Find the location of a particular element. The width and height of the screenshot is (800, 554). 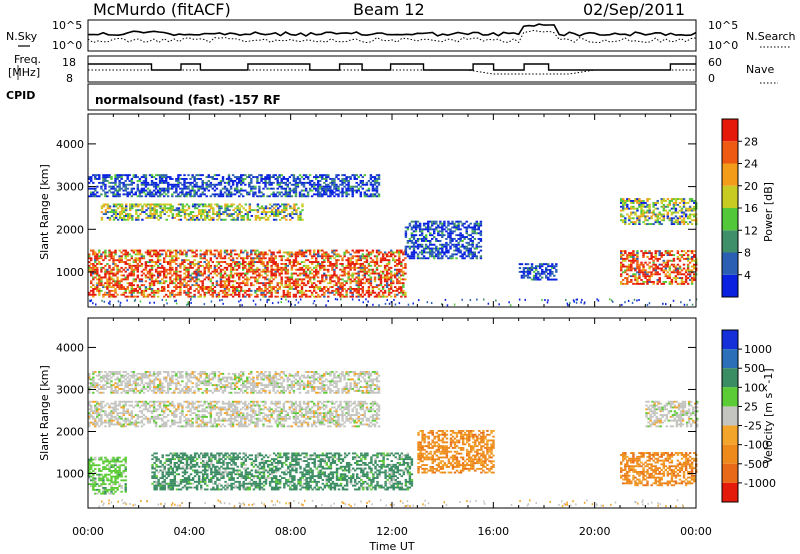

noise-right-tick-bottom: 10^0 is located at coordinates (723, 45).